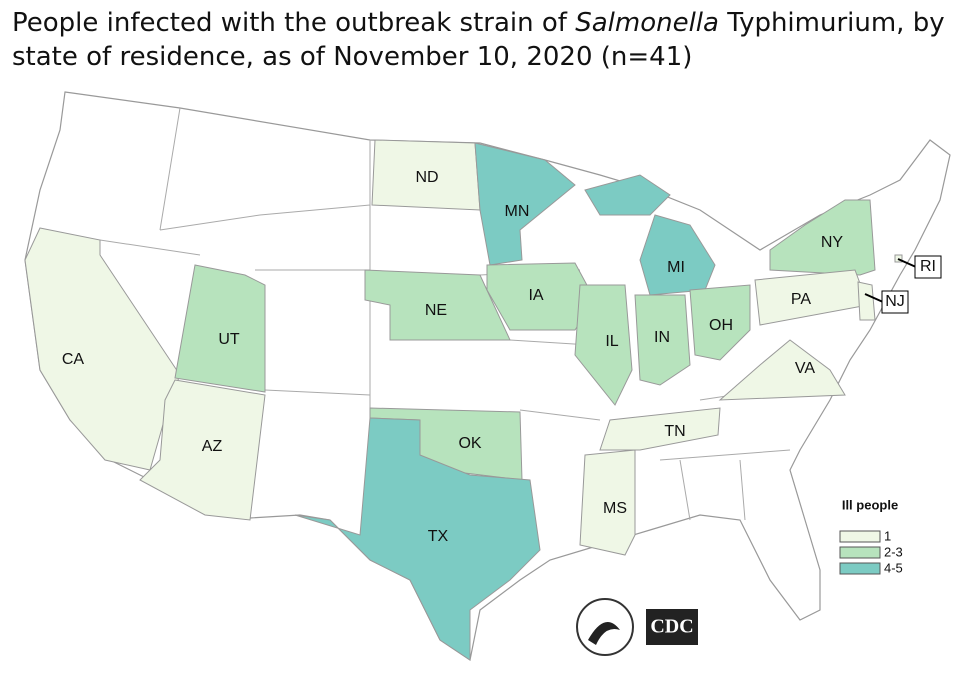 The width and height of the screenshot is (965, 695). Describe the element at coordinates (73, 359) in the screenshot. I see `state-label: CA` at that location.